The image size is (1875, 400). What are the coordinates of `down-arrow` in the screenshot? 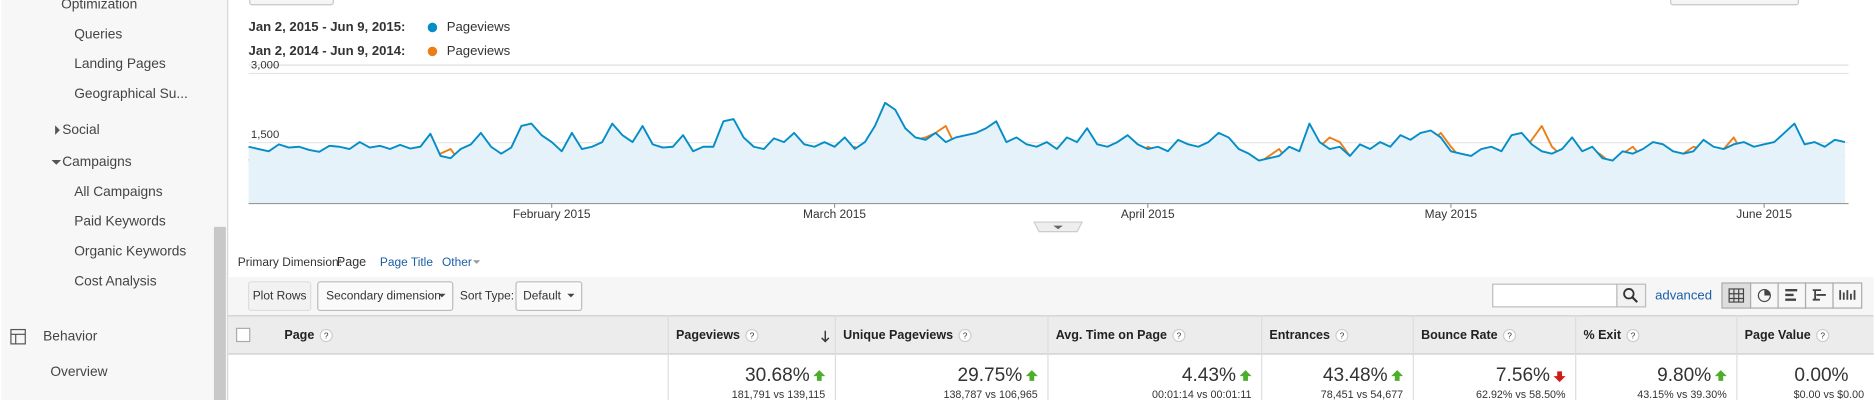 It's located at (1559, 377).